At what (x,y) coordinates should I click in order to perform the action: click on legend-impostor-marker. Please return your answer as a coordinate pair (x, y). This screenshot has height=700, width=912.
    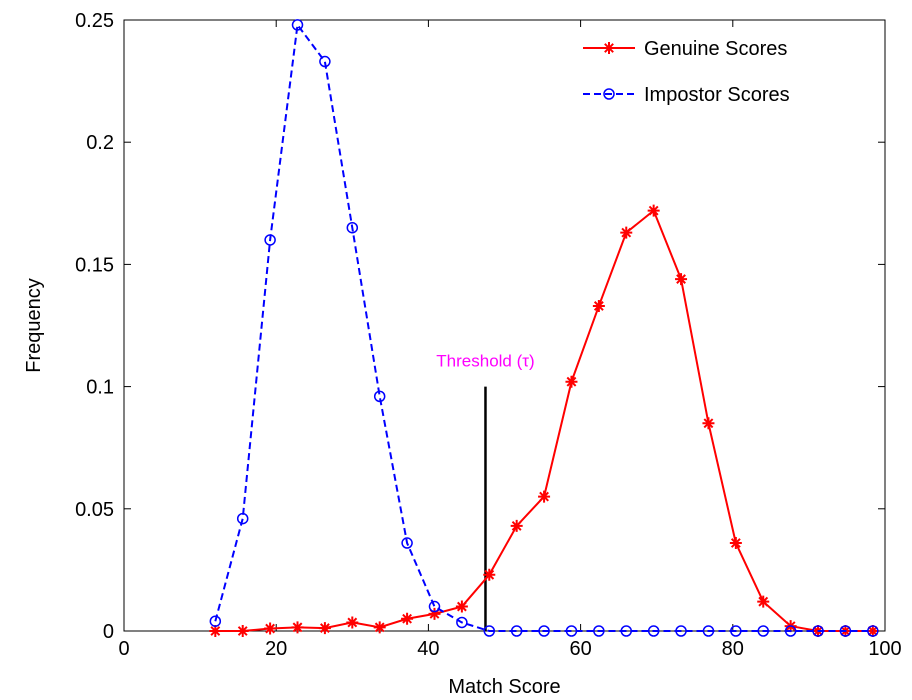
    Looking at the image, I should click on (609, 94).